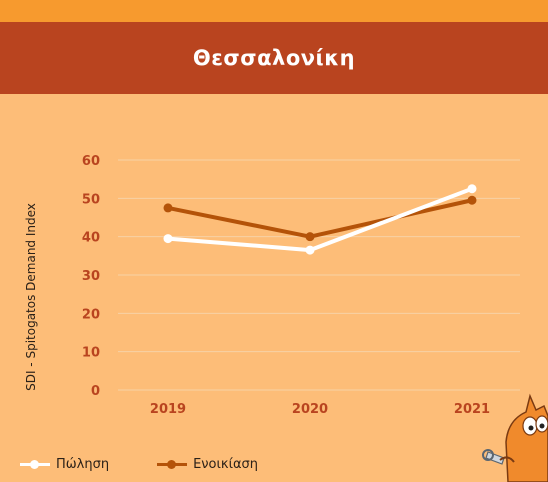  What do you see at coordinates (168, 409) in the screenshot?
I see `x-tick-label: 2019` at bounding box center [168, 409].